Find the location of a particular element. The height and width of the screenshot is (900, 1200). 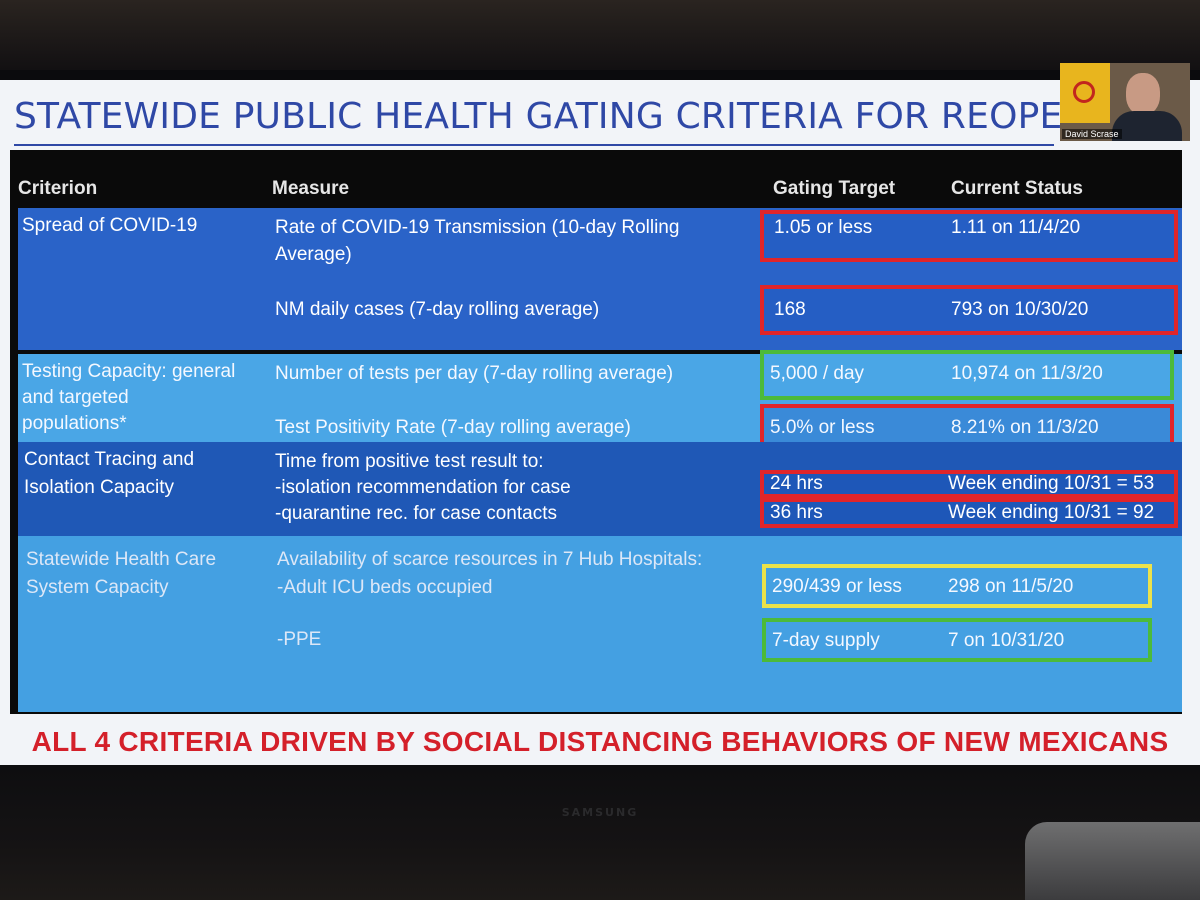

current-status-value: 793 on 10/30/20 is located at coordinates (1020, 309).